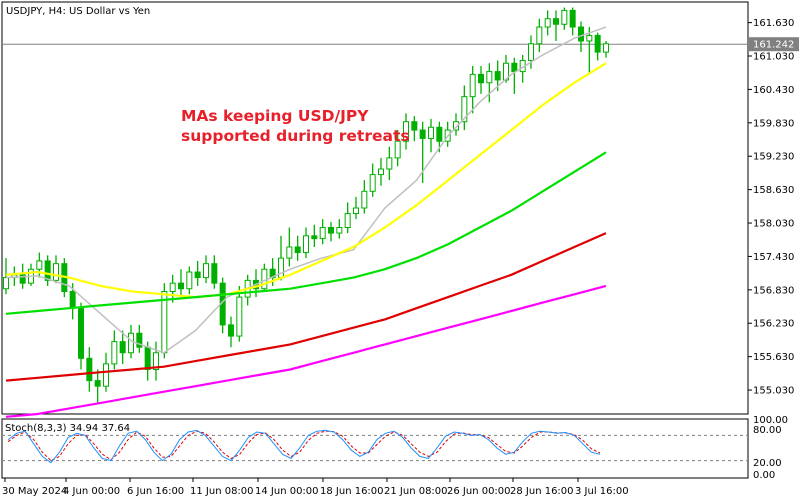 The height and width of the screenshot is (500, 800). I want to click on stochastic-level-label: 100.00, so click(770, 420).